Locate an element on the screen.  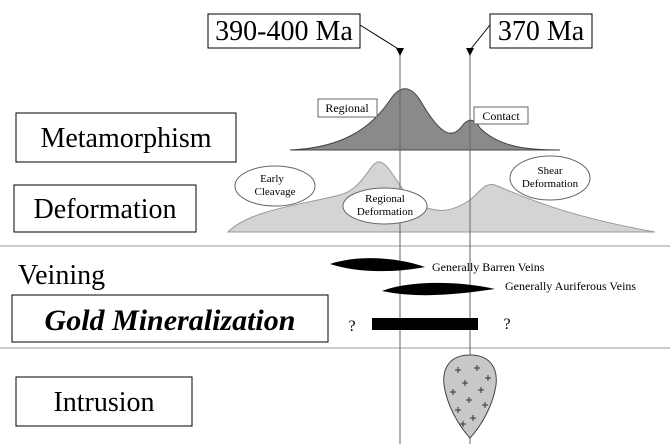
time-label: 370 Ma is located at coordinates (541, 31).